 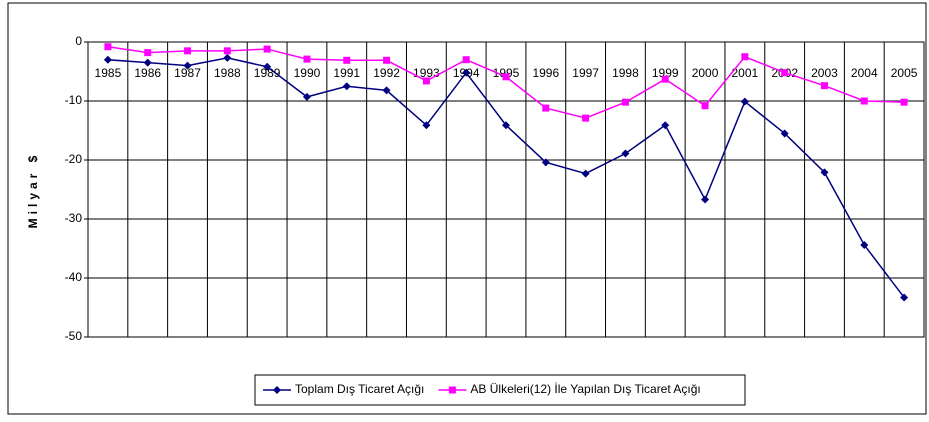 What do you see at coordinates (585, 73) in the screenshot?
I see `x-tick-label: 1997` at bounding box center [585, 73].